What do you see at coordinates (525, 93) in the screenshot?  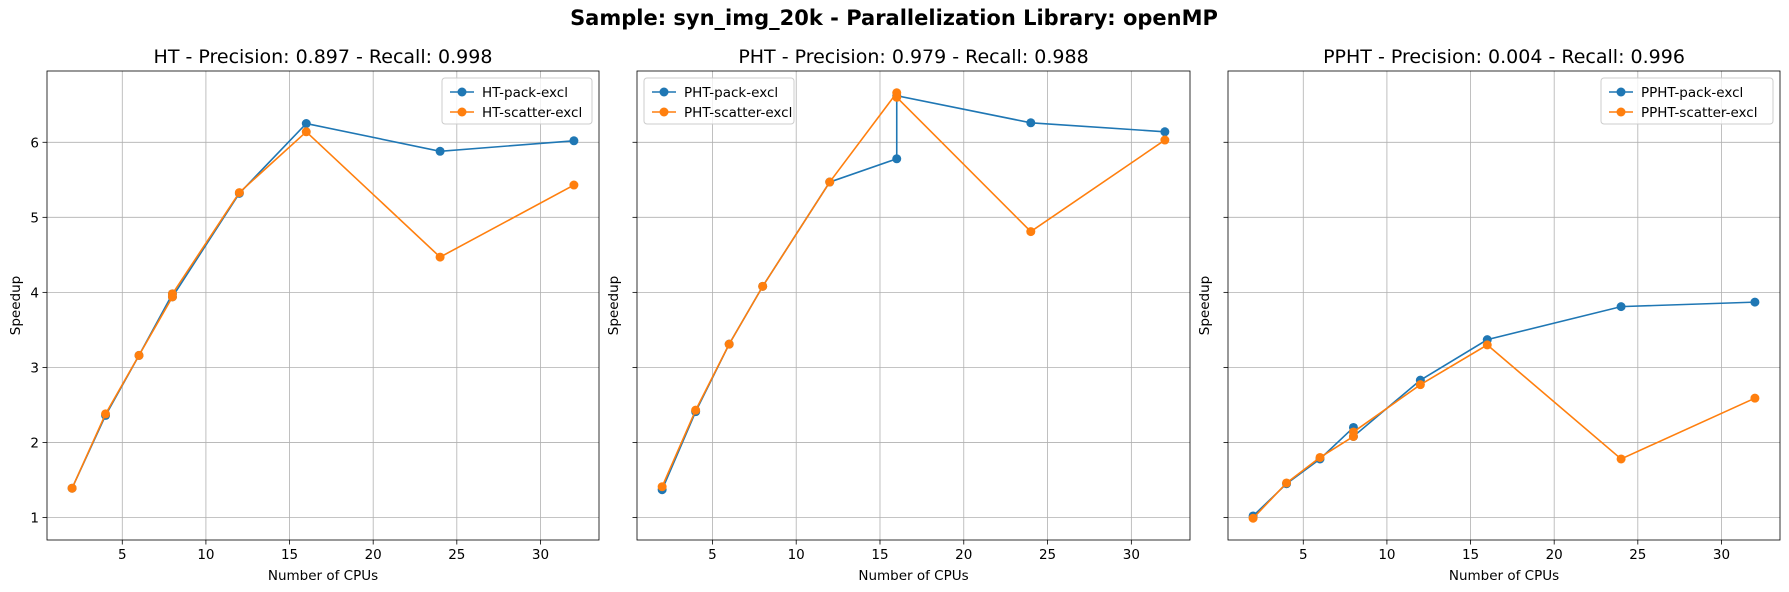 I see `legend-label: HT-pack-excl` at bounding box center [525, 93].